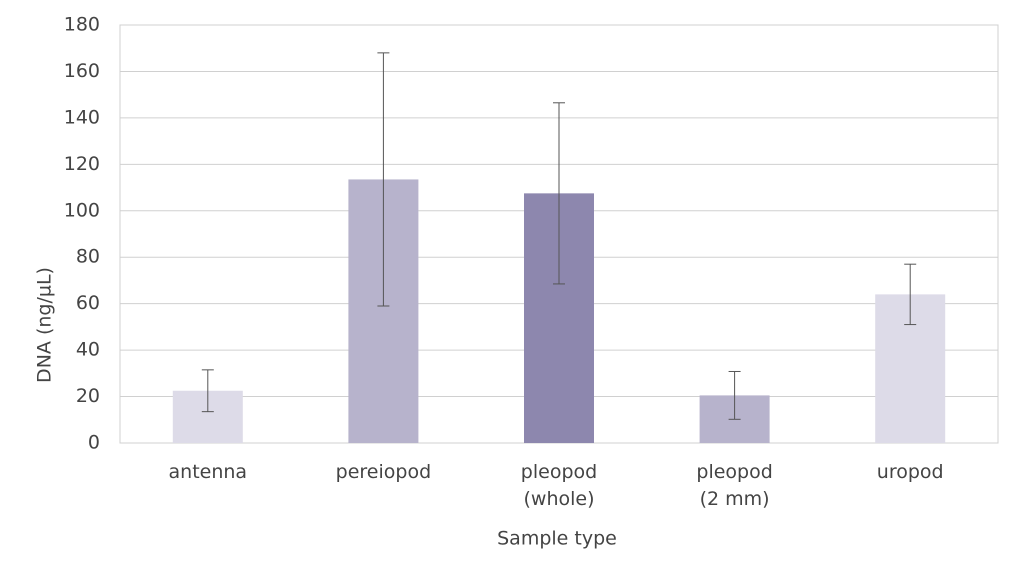 The width and height of the screenshot is (1024, 576). What do you see at coordinates (208, 472) in the screenshot?
I see `x-tick-label: antenna` at bounding box center [208, 472].